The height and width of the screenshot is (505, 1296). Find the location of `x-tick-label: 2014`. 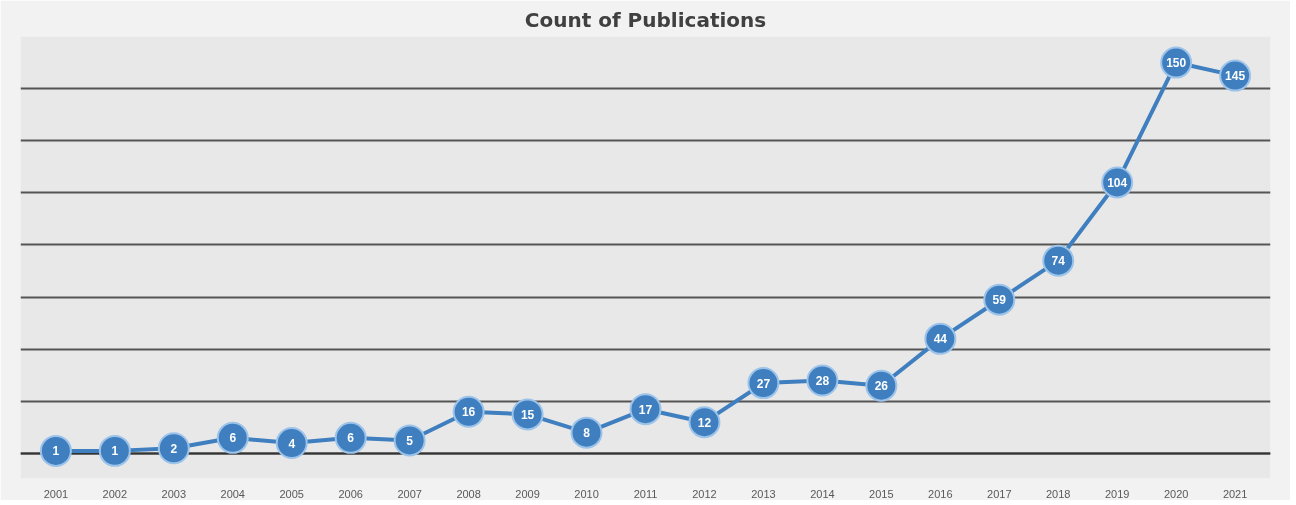

x-tick-label: 2014 is located at coordinates (822, 493).